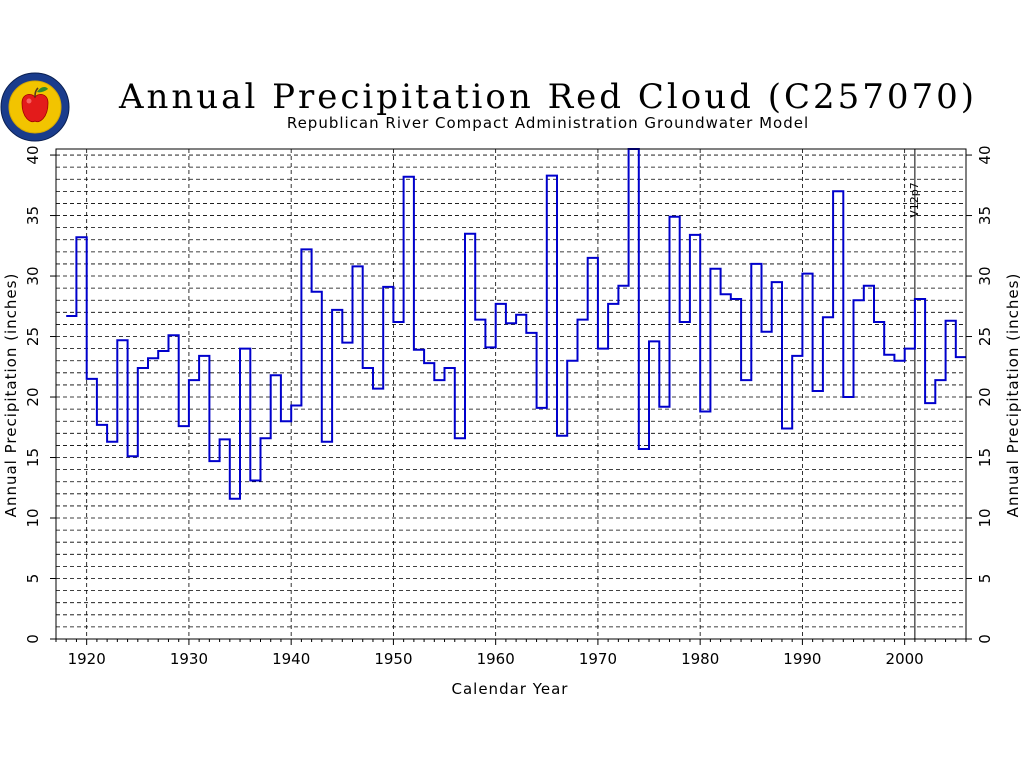 The height and width of the screenshot is (768, 1024). I want to click on y-tick-label-right: 15, so click(985, 457).